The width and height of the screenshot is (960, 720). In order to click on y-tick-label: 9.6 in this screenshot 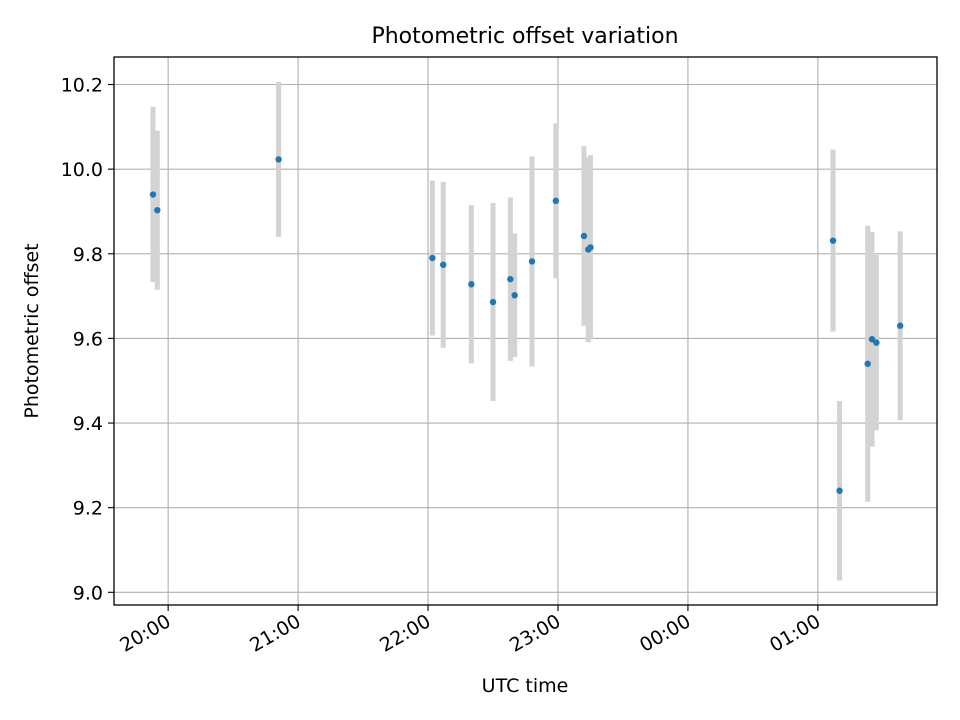, I will do `click(88, 339)`.